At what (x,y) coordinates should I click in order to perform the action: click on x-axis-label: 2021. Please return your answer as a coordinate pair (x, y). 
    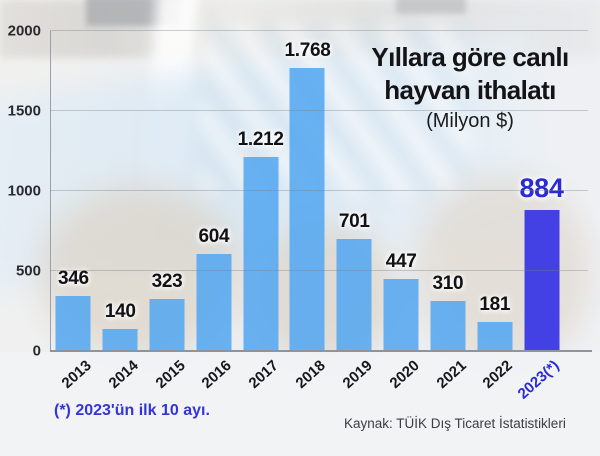
    Looking at the image, I should click on (451, 374).